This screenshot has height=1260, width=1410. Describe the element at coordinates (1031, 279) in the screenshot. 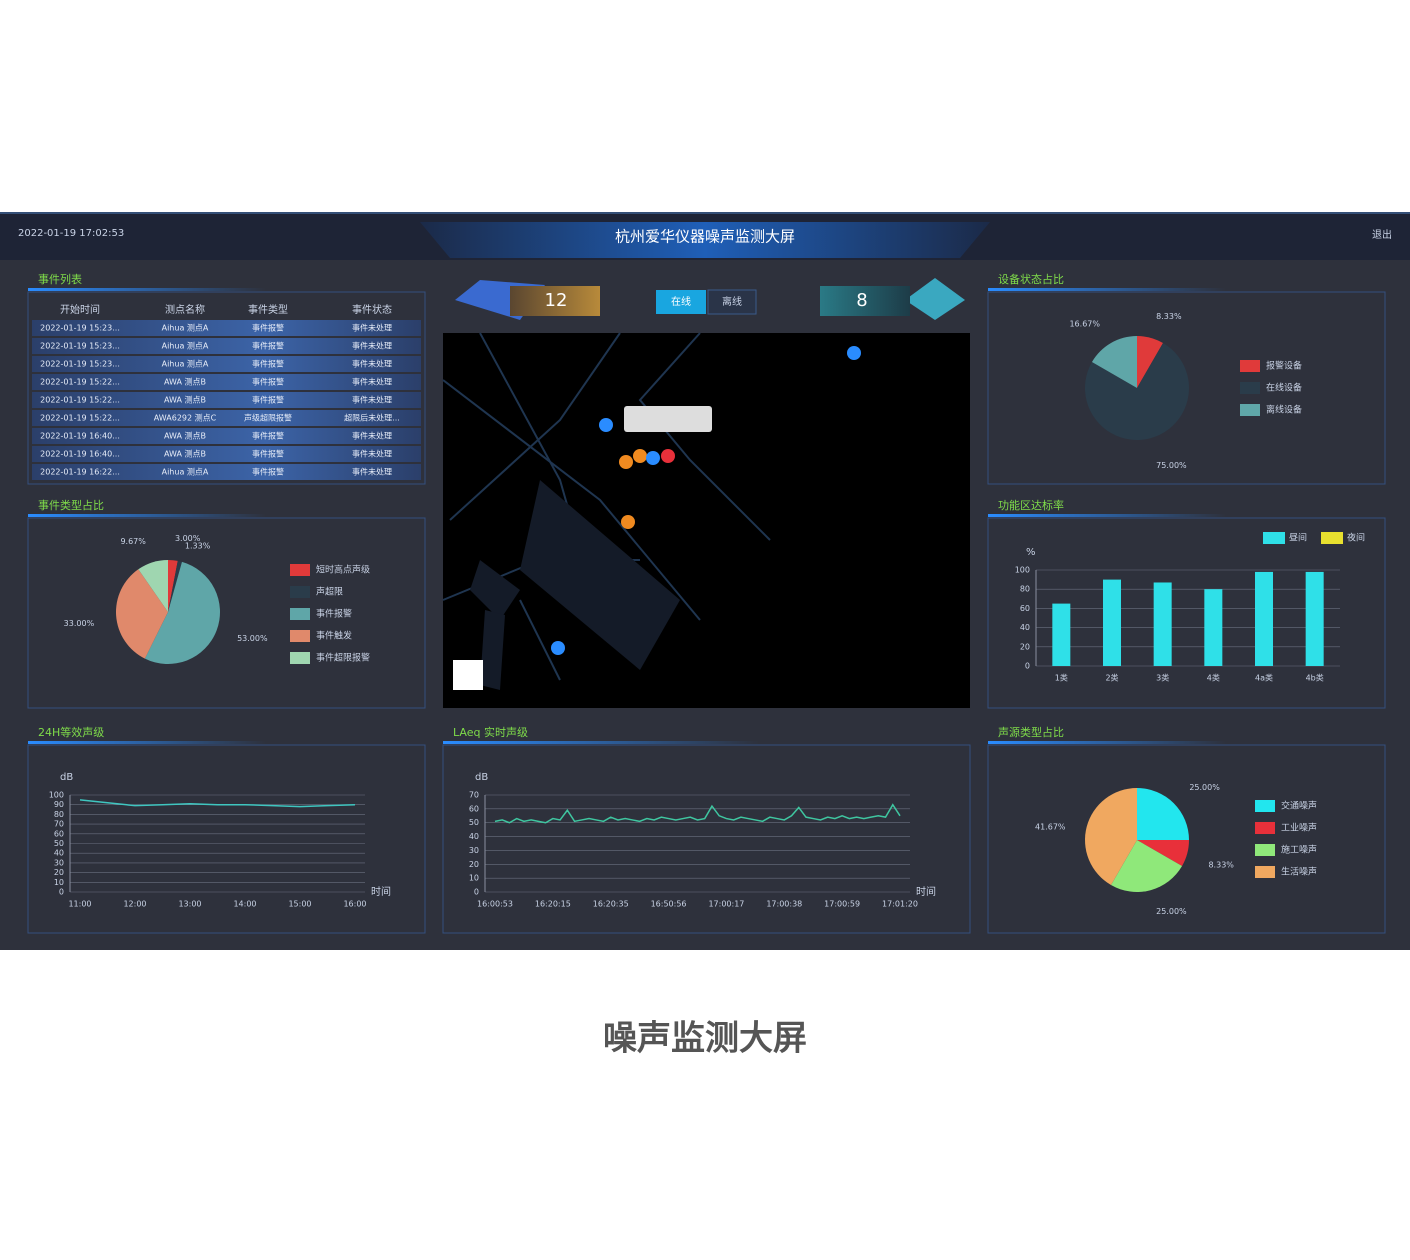

I see `panel-title: 设备状态占比` at that location.